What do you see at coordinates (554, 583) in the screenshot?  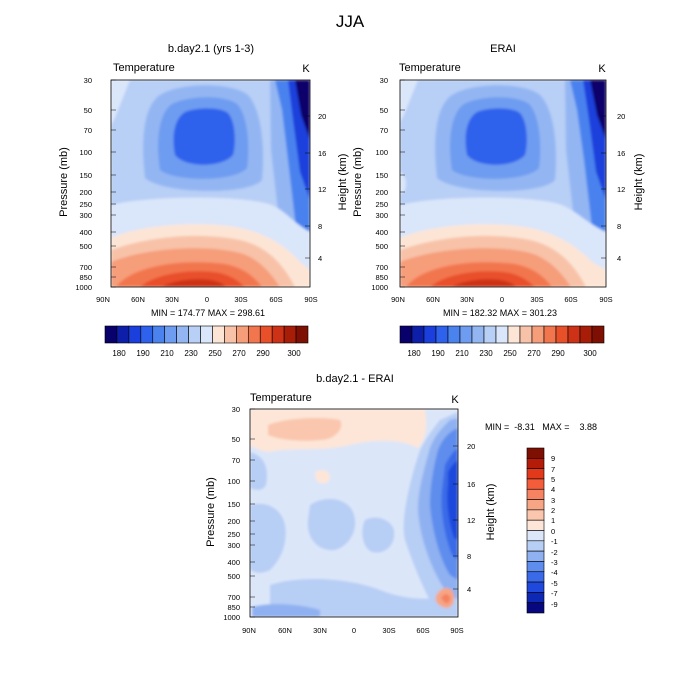 I see `colorbar-label: -5` at bounding box center [554, 583].